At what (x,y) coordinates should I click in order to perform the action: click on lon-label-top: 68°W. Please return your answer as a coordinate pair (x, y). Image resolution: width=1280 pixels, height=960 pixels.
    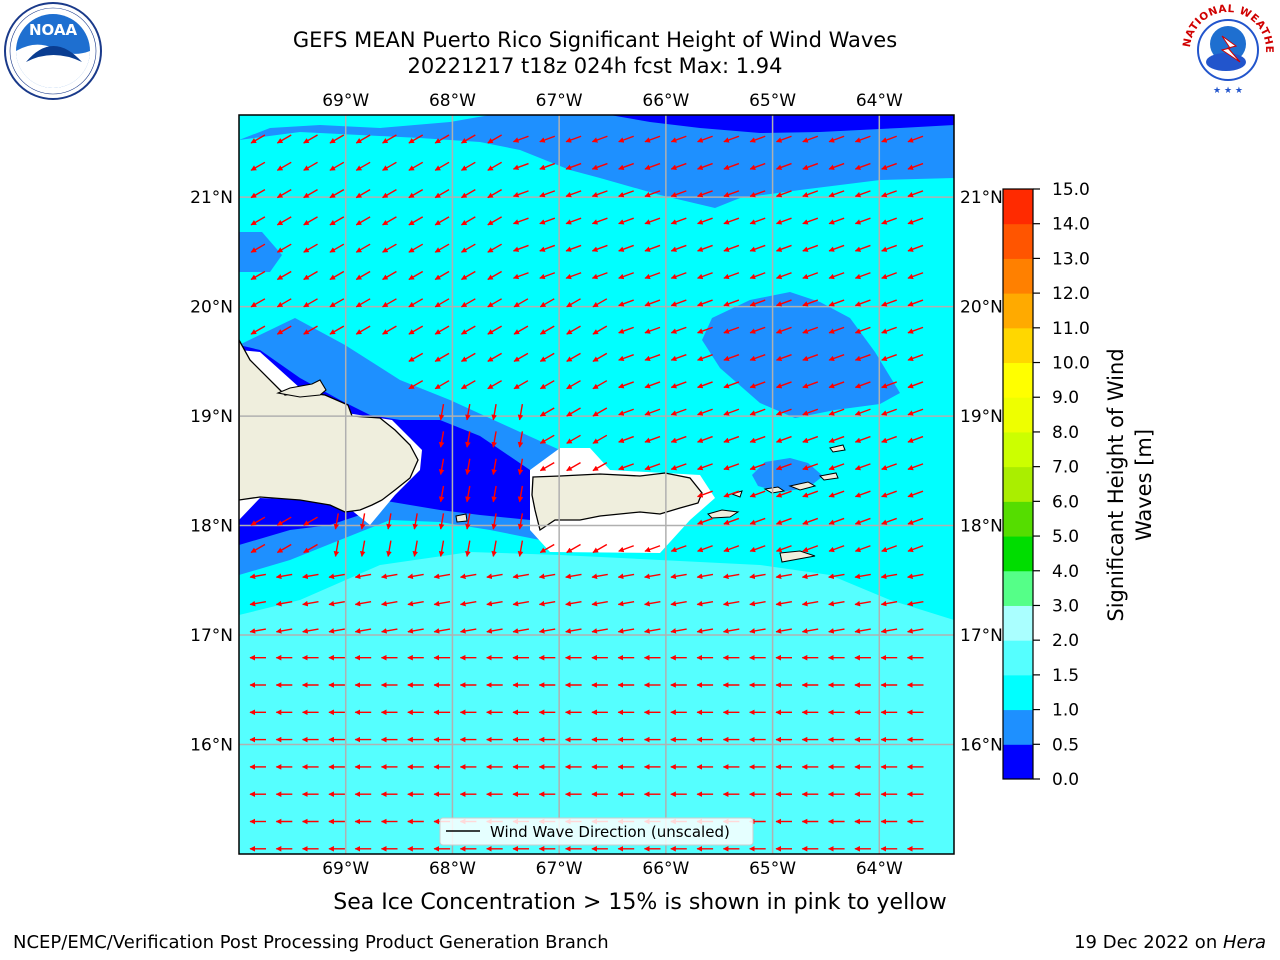
    Looking at the image, I should click on (452, 101).